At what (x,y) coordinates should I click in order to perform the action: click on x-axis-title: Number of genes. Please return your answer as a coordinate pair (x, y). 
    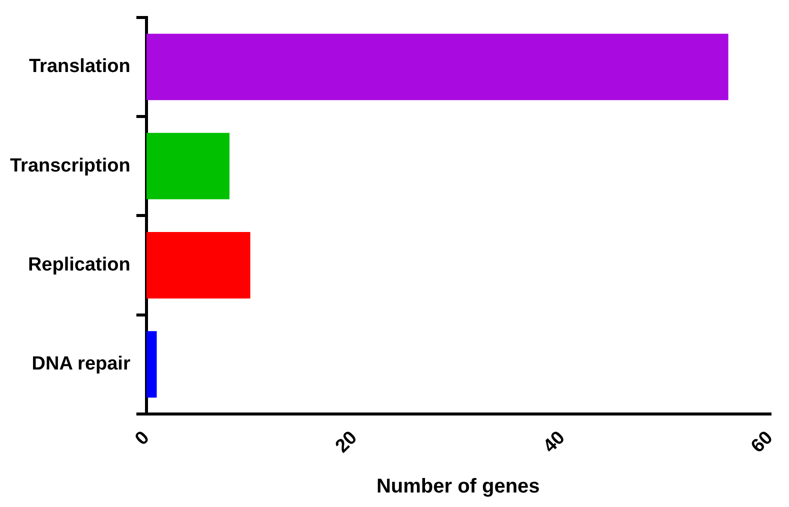
    Looking at the image, I should click on (458, 487).